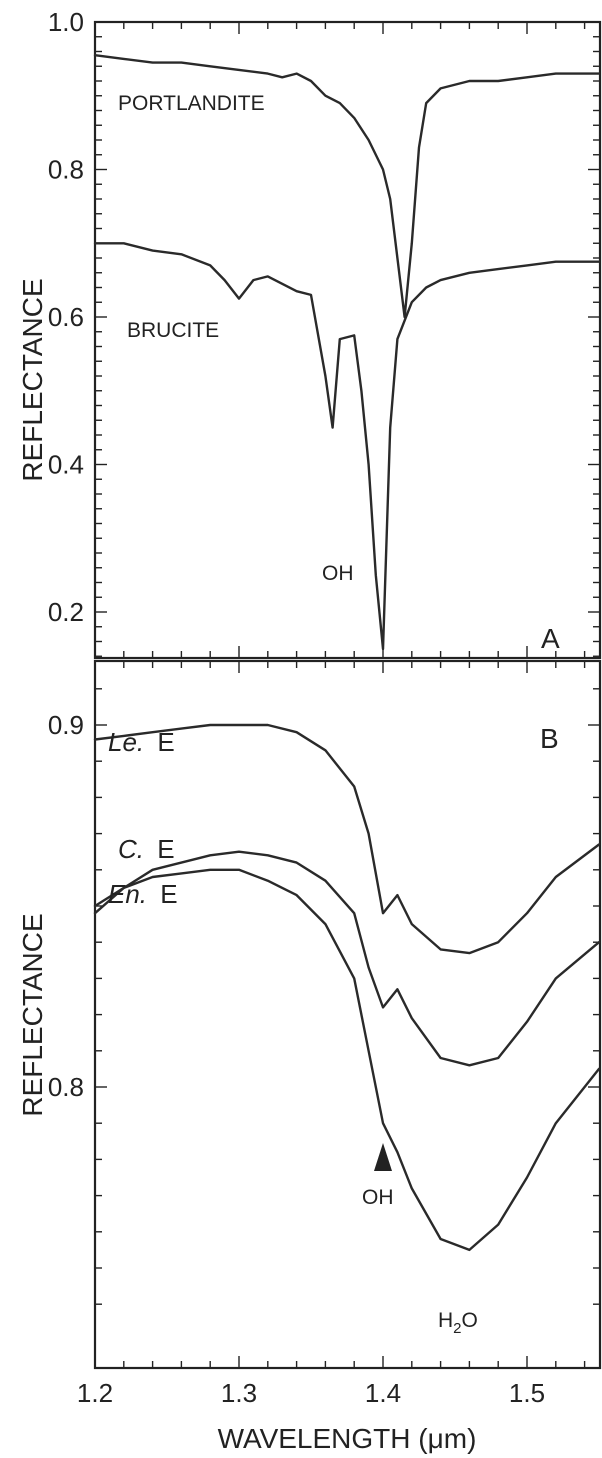 Image resolution: width=602 pixels, height=1458 pixels. What do you see at coordinates (173, 330) in the screenshot?
I see `brucite-label: BRUCITE` at bounding box center [173, 330].